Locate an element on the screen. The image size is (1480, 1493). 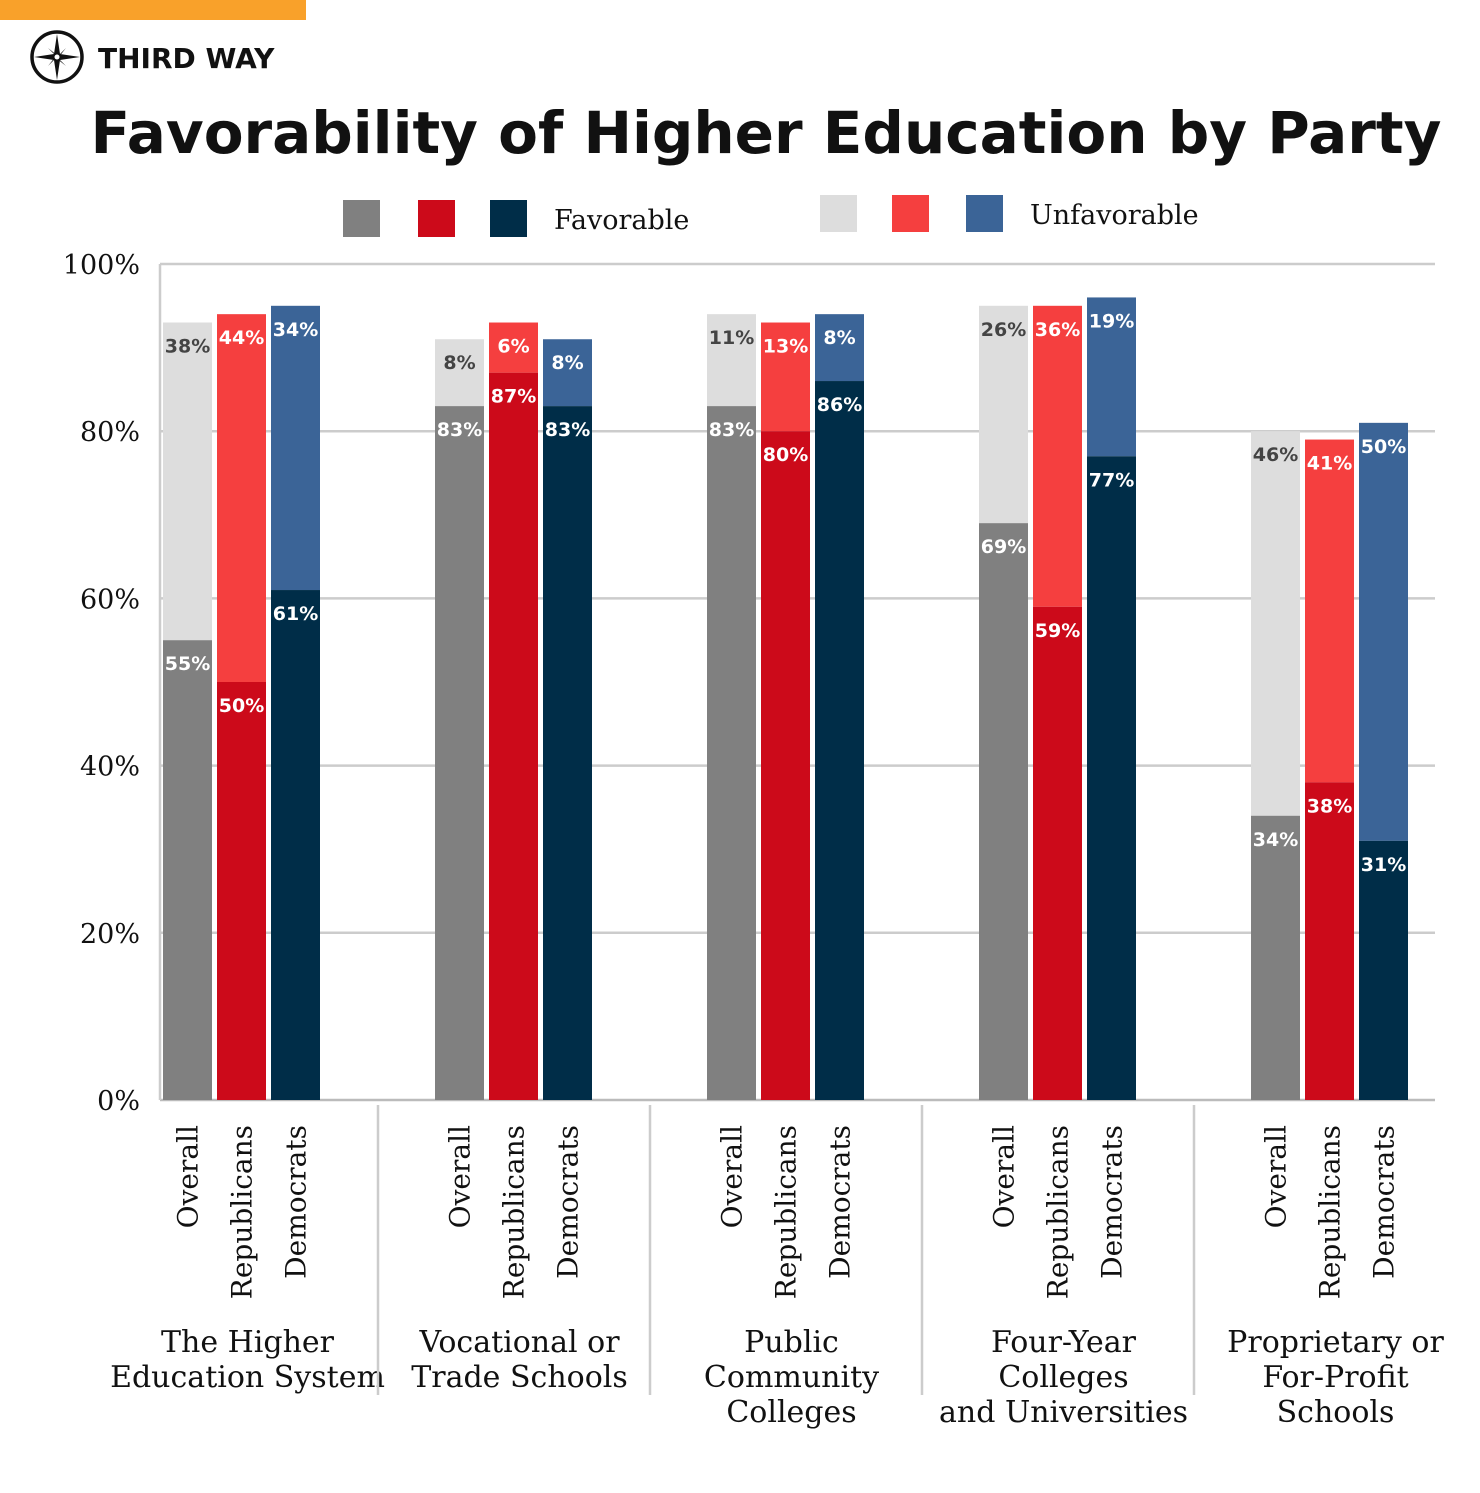
legend-swatch-democrats-unfavorable is located at coordinates (984, 213).